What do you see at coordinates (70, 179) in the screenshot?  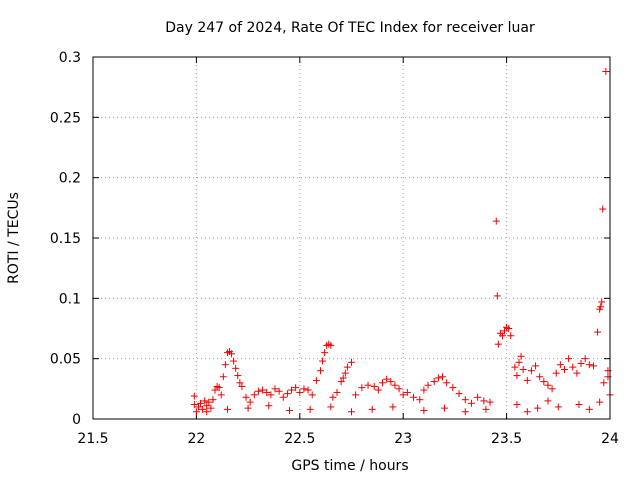 I see `y-tick-label: 0.2` at bounding box center [70, 179].